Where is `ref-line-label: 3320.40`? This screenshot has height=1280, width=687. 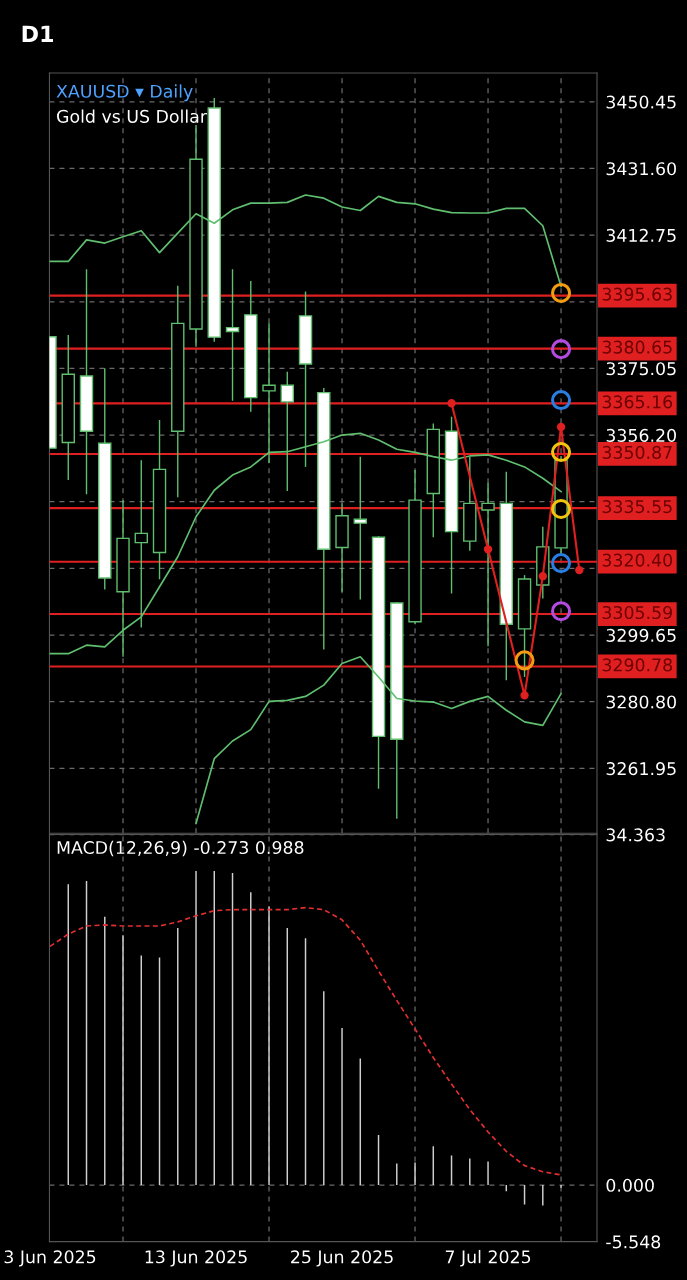 ref-line-label: 3320.40 is located at coordinates (637, 560).